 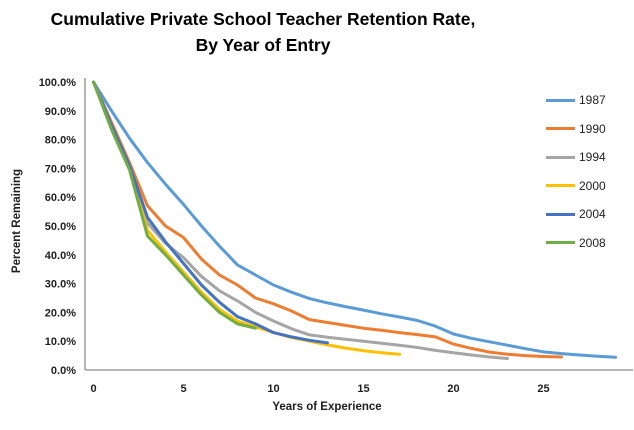 I want to click on legend-item-1994: 1994, so click(x=576, y=157).